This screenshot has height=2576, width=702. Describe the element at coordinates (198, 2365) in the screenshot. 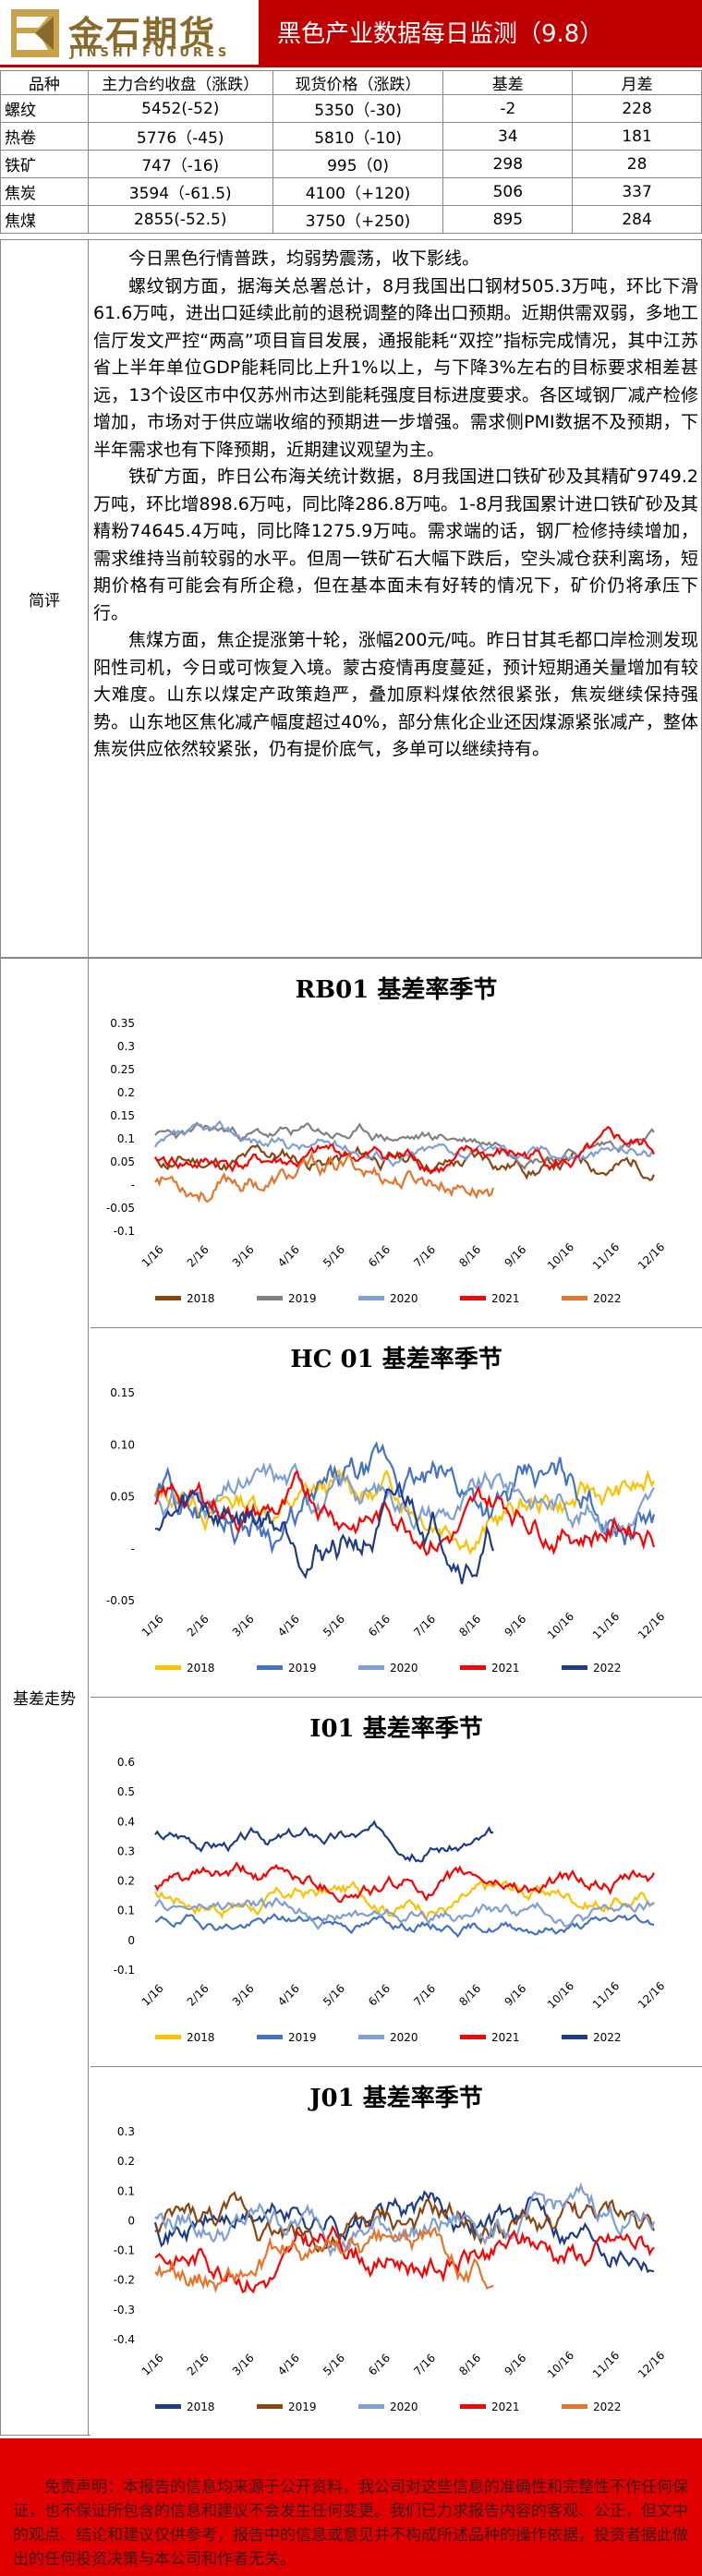

I see `x-tick-label: 2/16` at that location.